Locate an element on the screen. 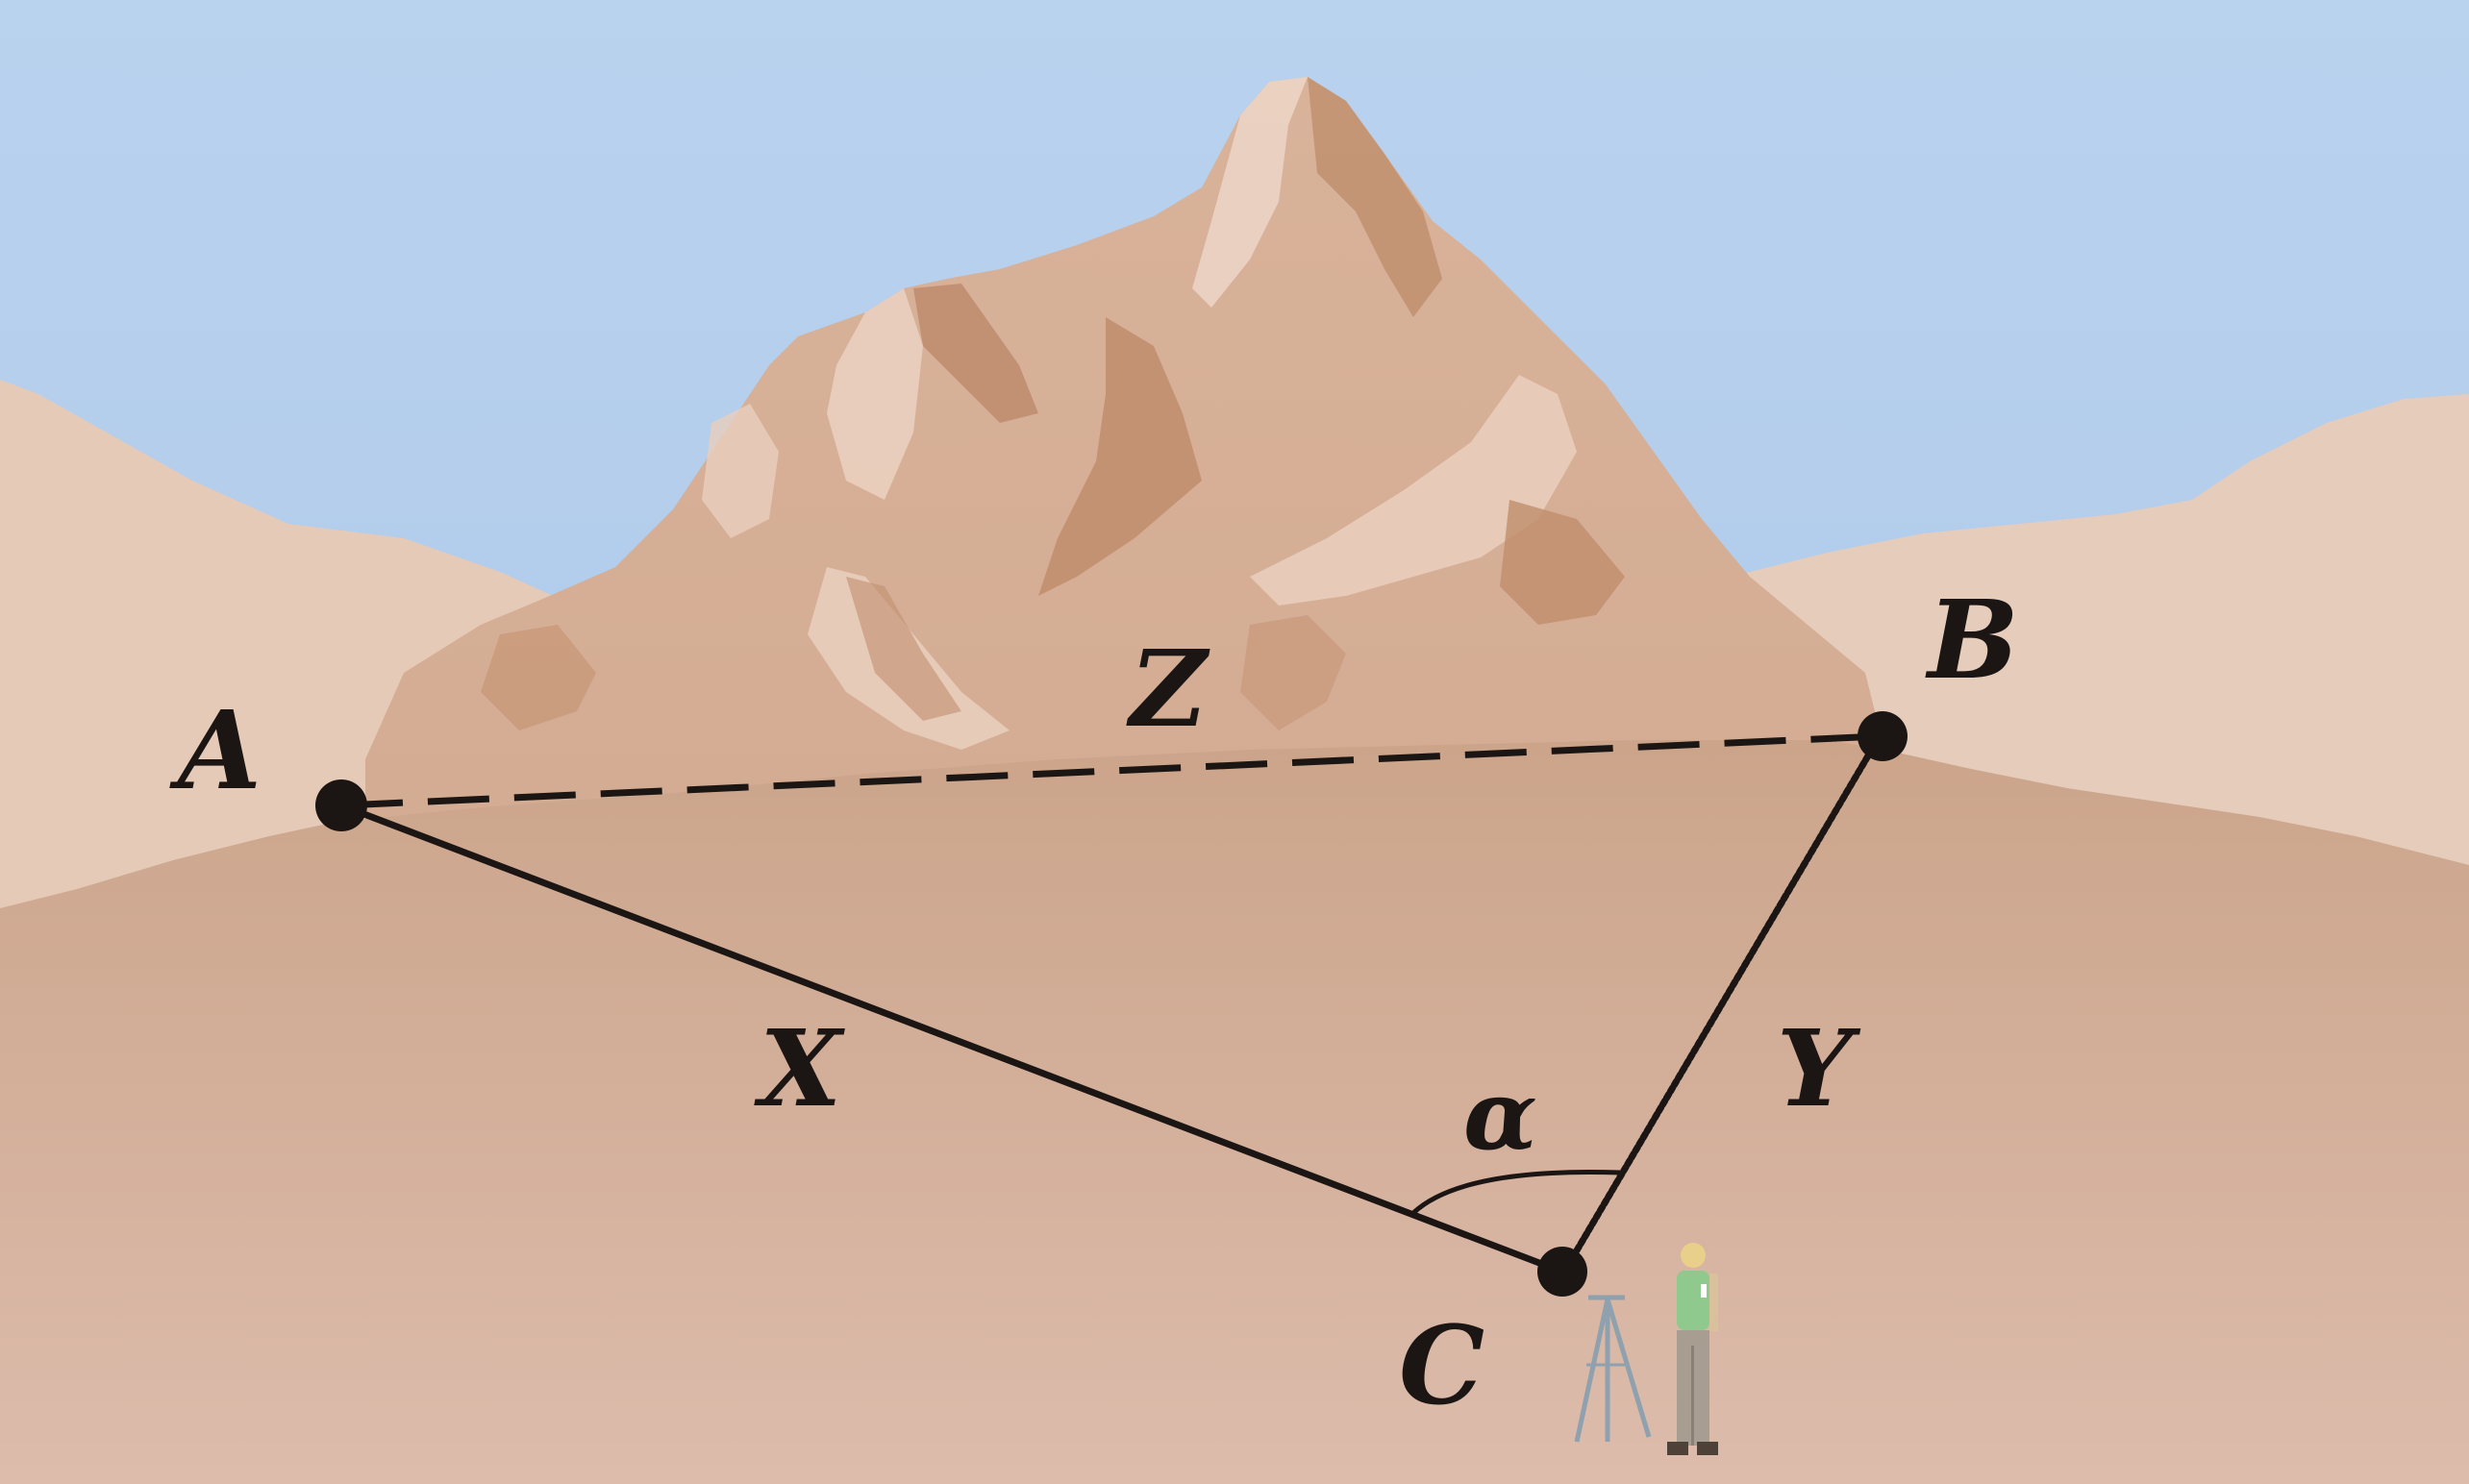 The width and height of the screenshot is (2469, 1484). point-a-label: A is located at coordinates (215, 751).